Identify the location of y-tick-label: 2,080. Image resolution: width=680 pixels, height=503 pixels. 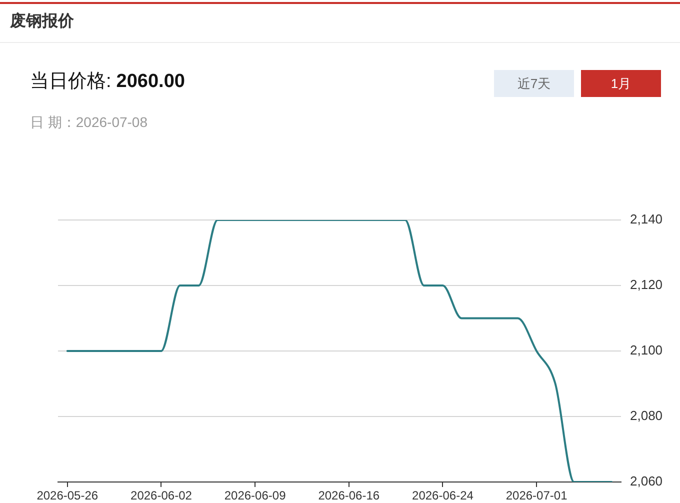
(646, 416).